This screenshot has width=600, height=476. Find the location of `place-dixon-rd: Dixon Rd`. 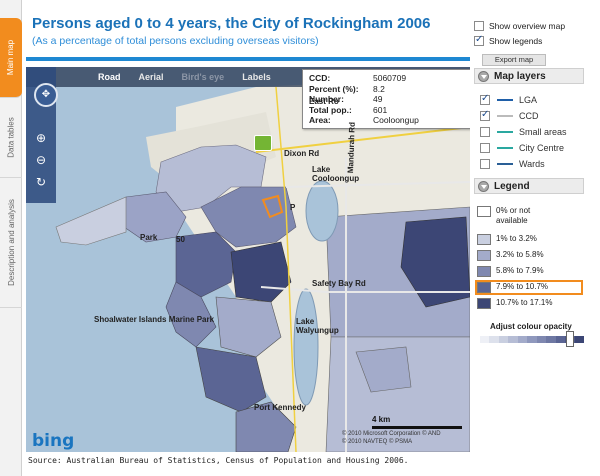

place-dixon-rd: Dixon Rd is located at coordinates (302, 153).